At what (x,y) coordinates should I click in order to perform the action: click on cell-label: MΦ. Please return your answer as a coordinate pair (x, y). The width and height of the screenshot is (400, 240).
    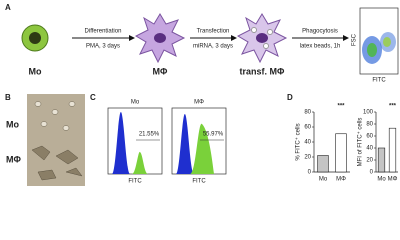
    Looking at the image, I should click on (160, 71).